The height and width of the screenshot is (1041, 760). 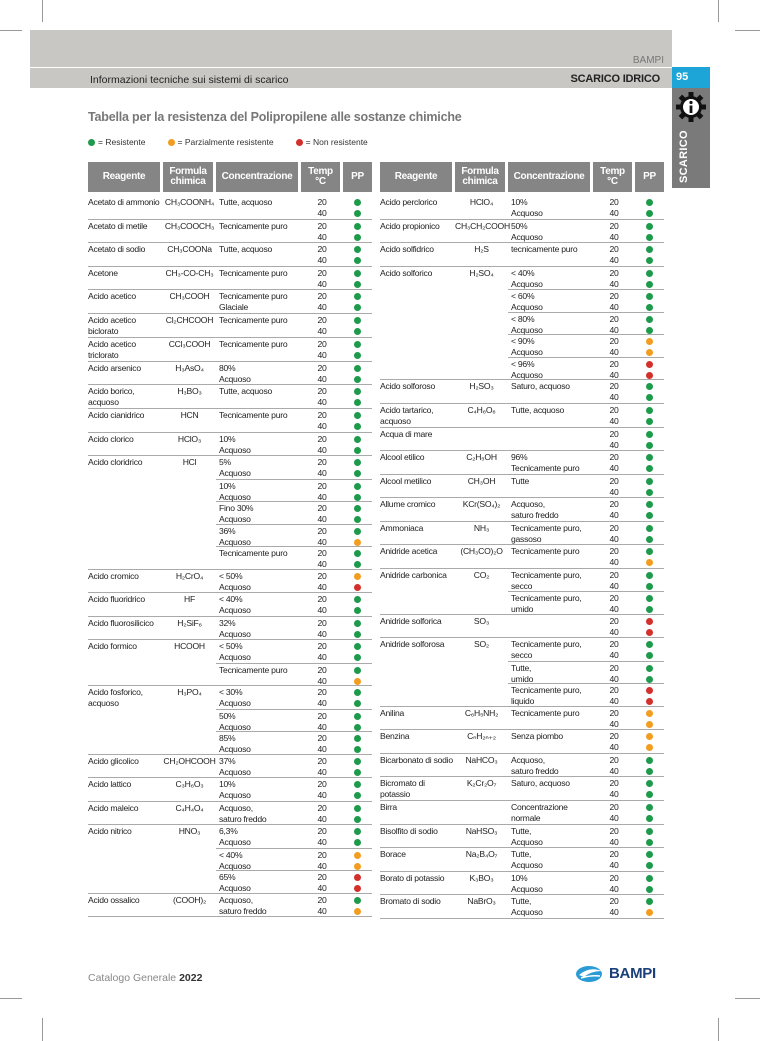 I want to click on reagent-name: Acido arsenico, so click(x=114, y=367).